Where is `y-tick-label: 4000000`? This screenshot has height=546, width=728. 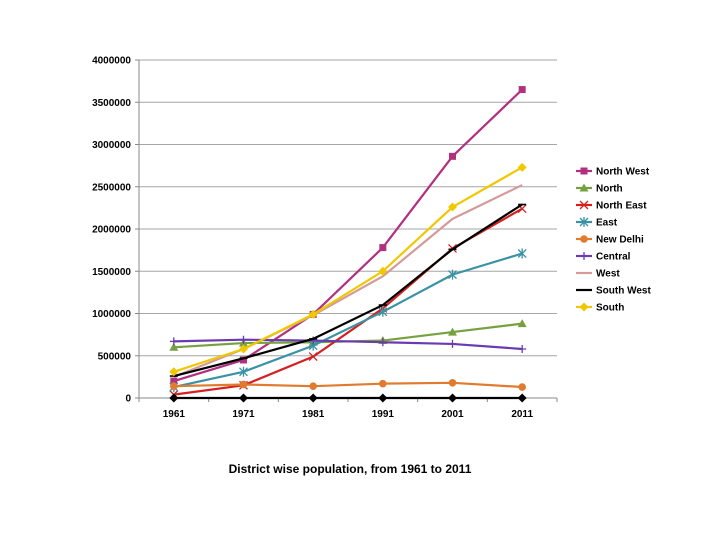
y-tick-label: 4000000 is located at coordinates (111, 61).